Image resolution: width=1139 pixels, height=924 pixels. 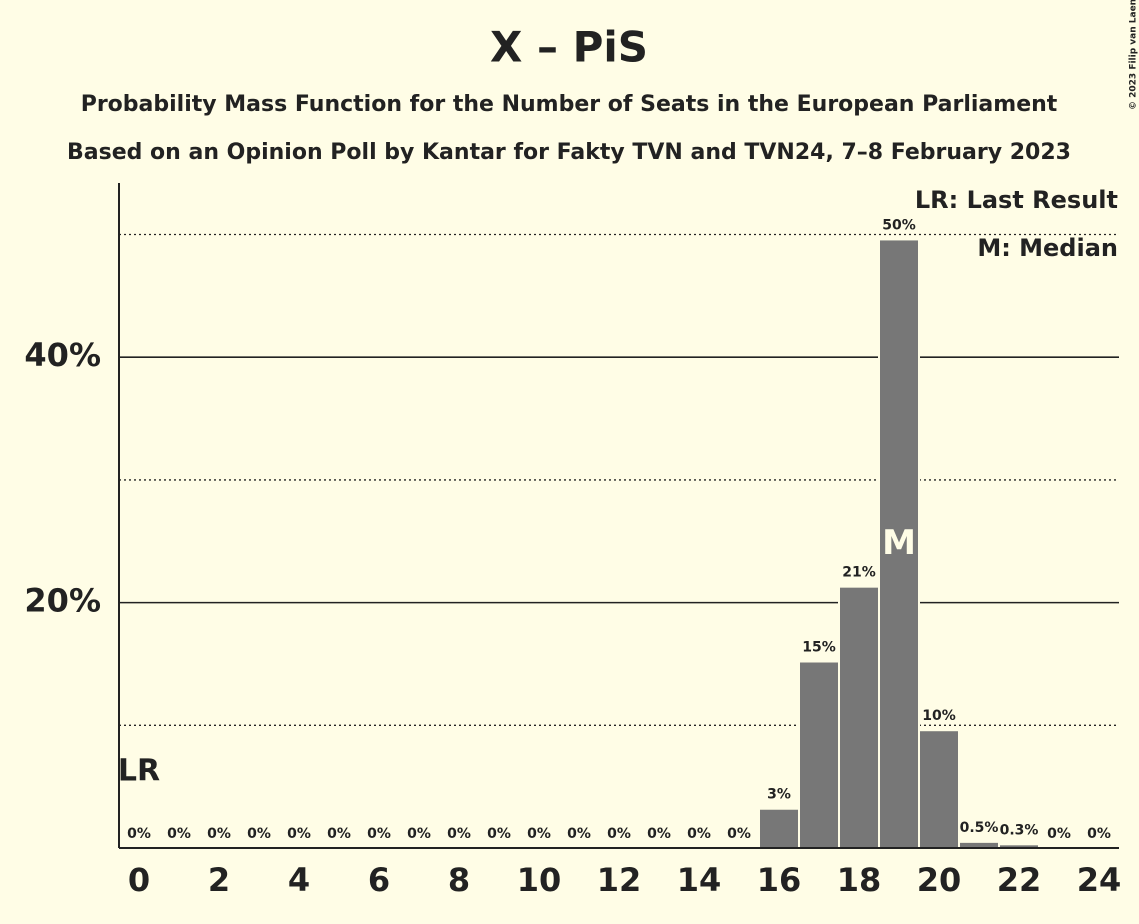 What do you see at coordinates (62, 601) in the screenshot?
I see `y-tick-label: 20%` at bounding box center [62, 601].